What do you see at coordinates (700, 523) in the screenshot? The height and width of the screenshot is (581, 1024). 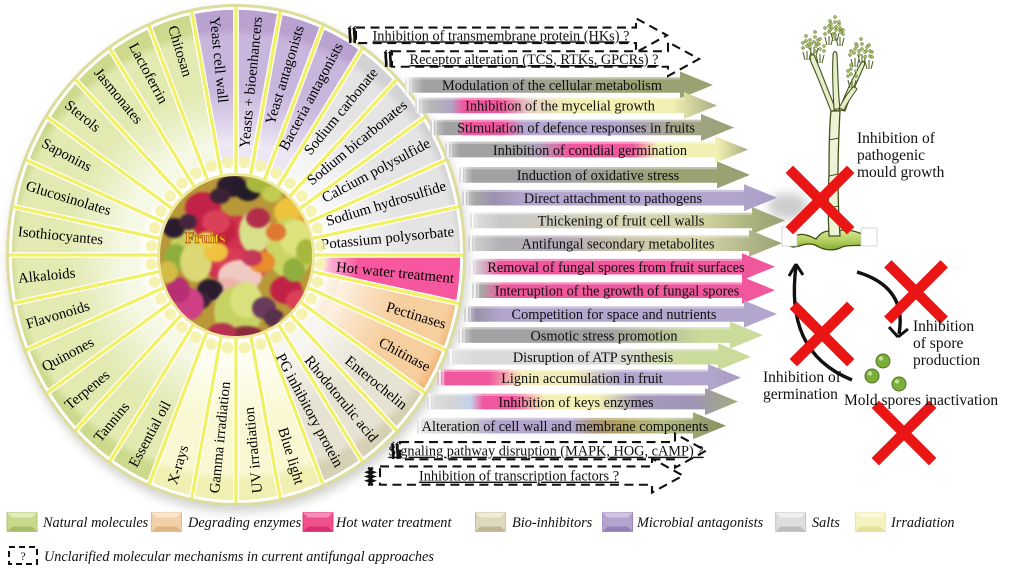 I see `svg-text: Microbial antagonists` at bounding box center [700, 523].